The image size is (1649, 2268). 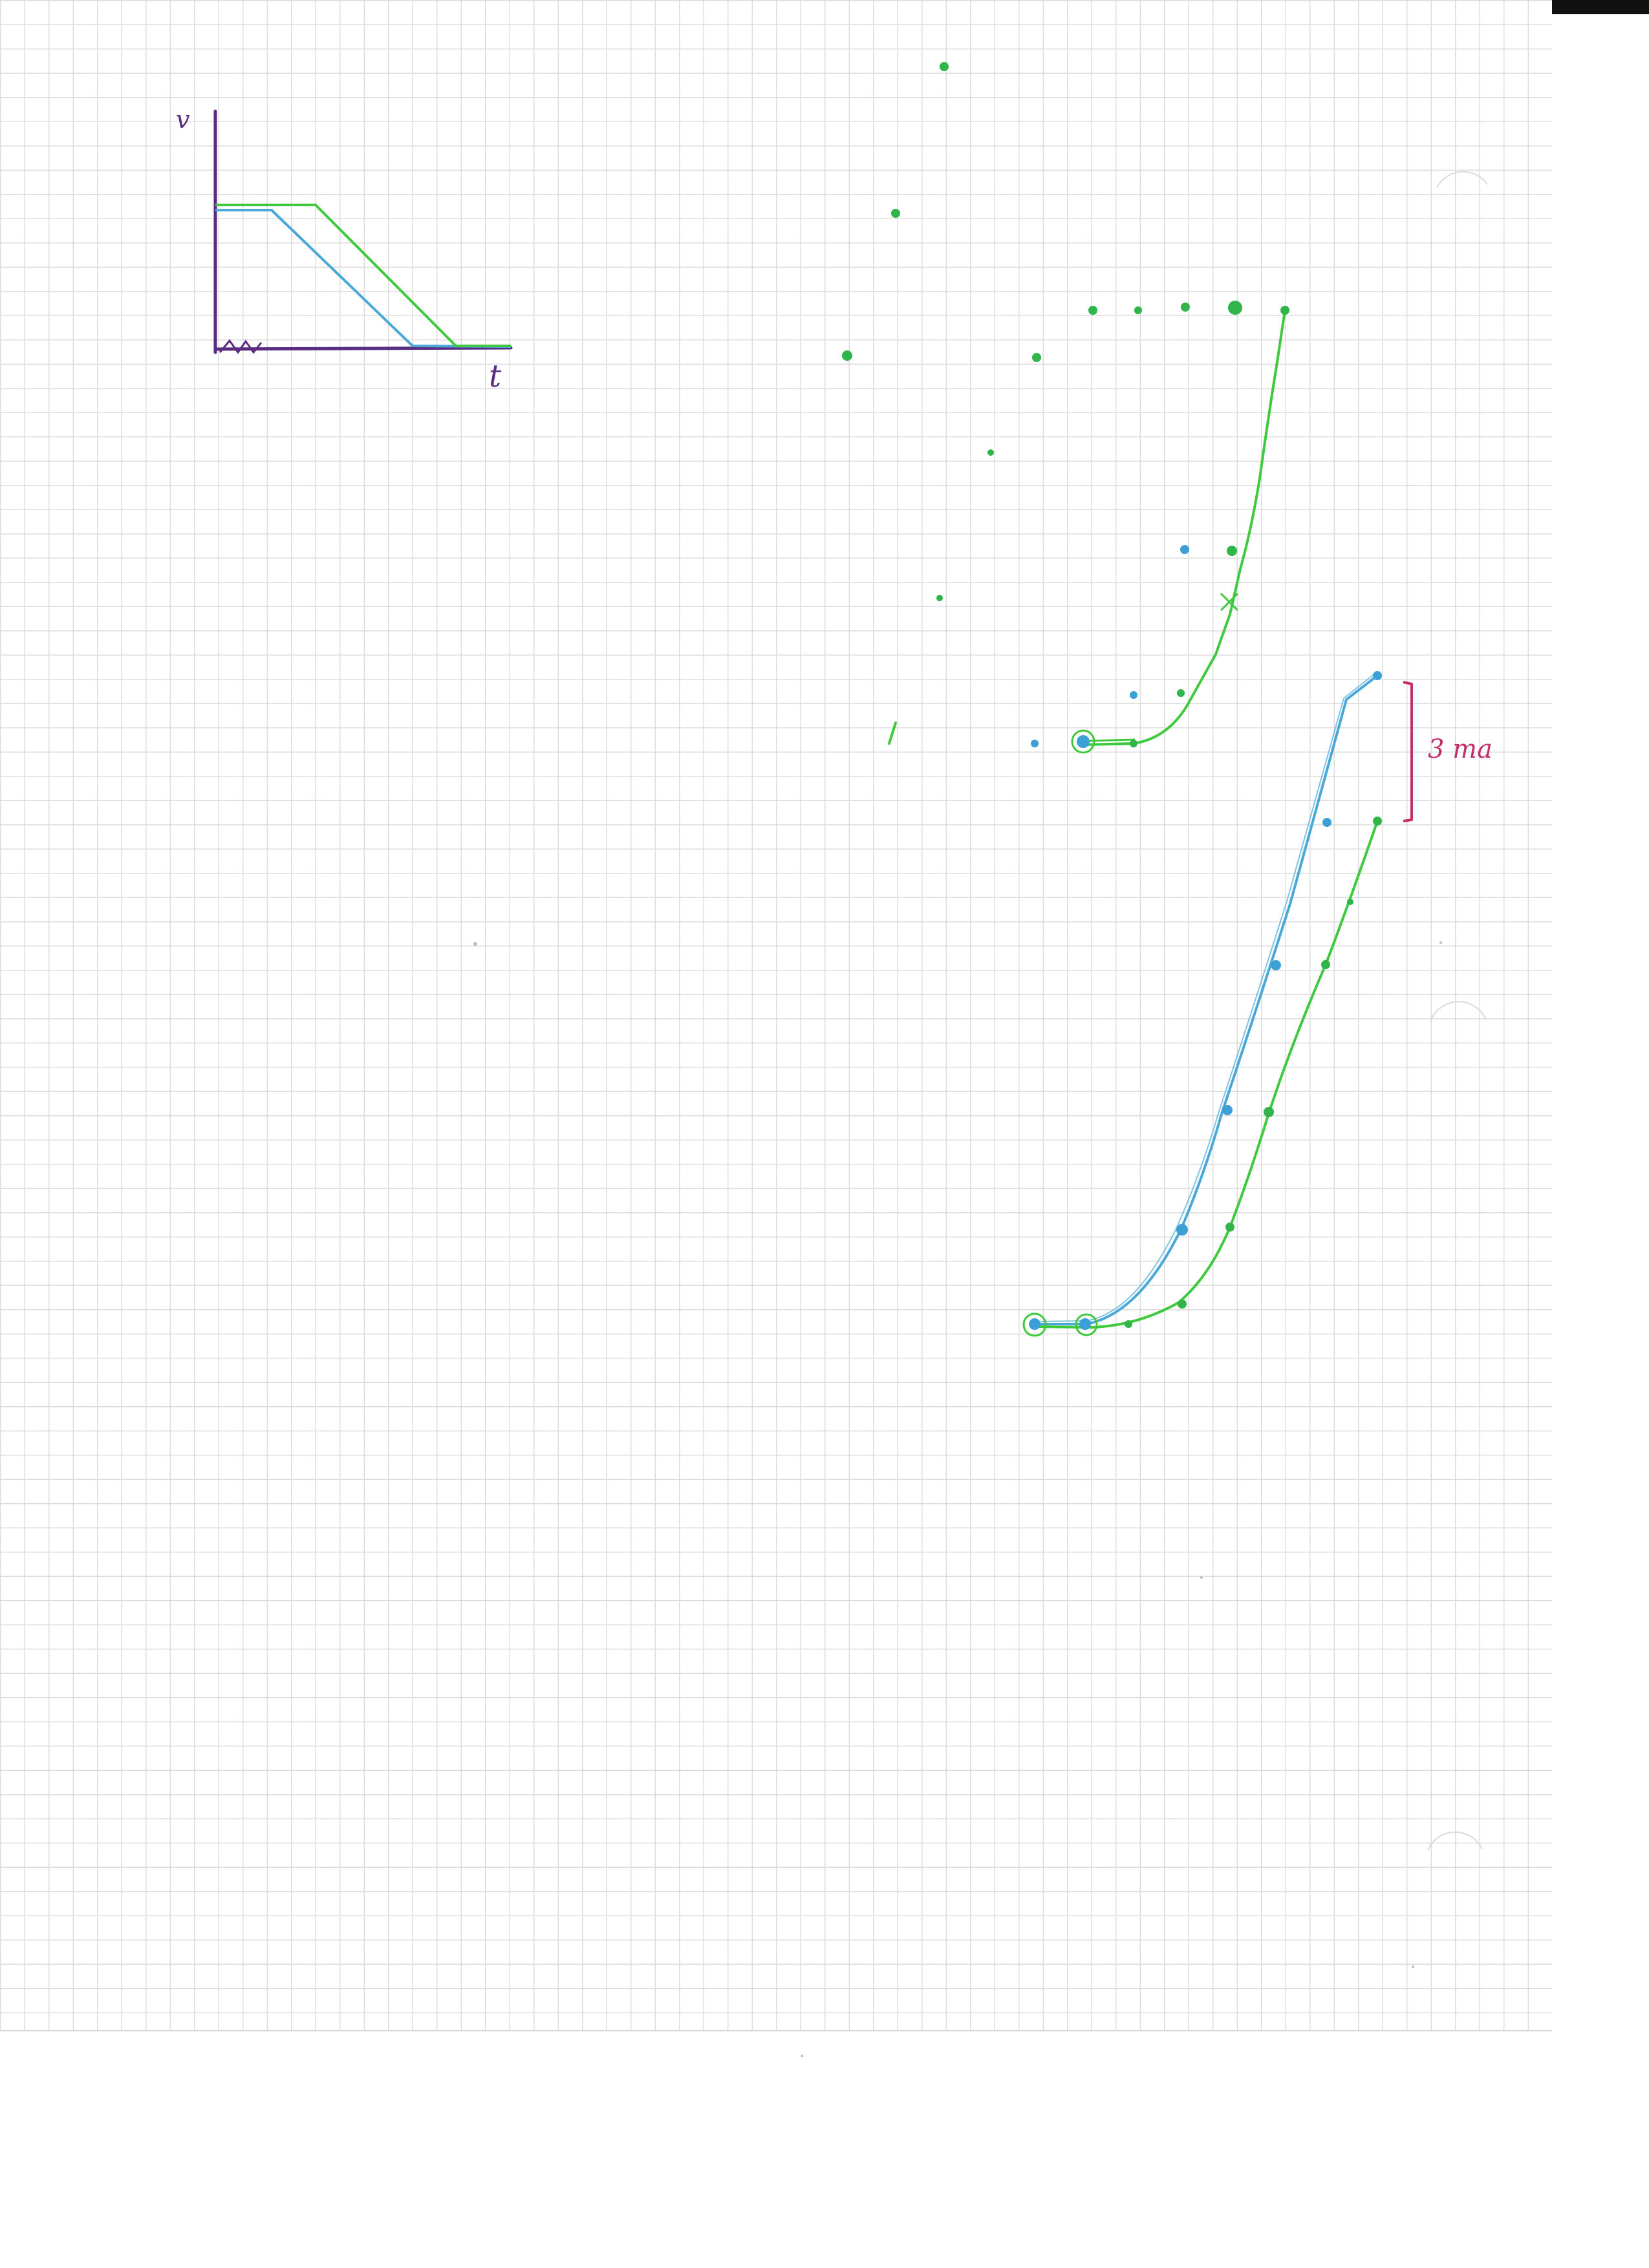 I want to click on punch-hole-marks, so click(x=1457, y=1011).